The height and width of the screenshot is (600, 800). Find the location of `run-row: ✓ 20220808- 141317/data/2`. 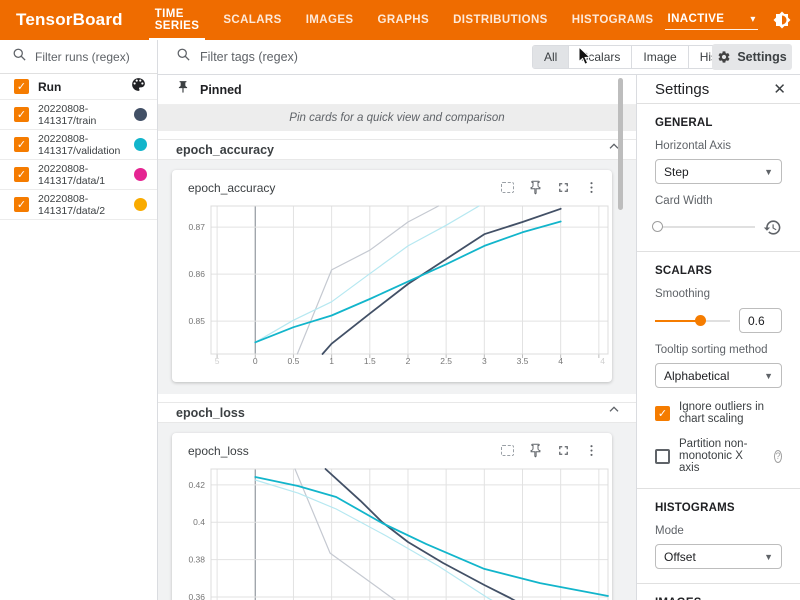

run-row: ✓ 20220808- 141317/data/2 is located at coordinates (78, 205).